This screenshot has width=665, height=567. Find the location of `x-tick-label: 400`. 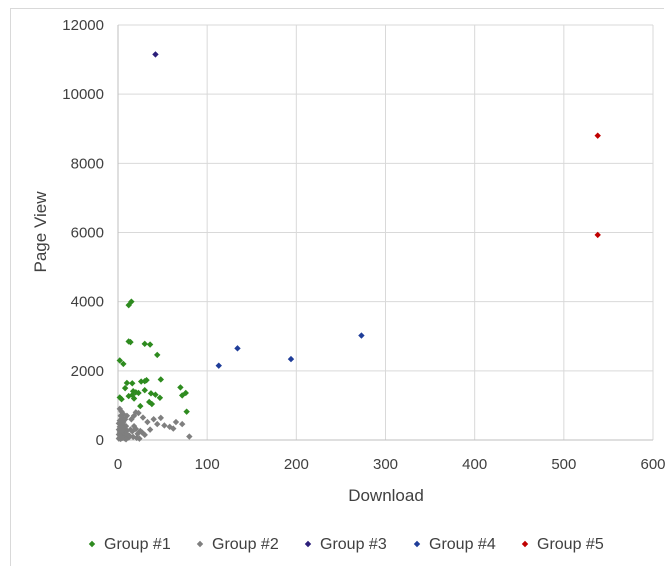

x-tick-label: 400 is located at coordinates (474, 464).